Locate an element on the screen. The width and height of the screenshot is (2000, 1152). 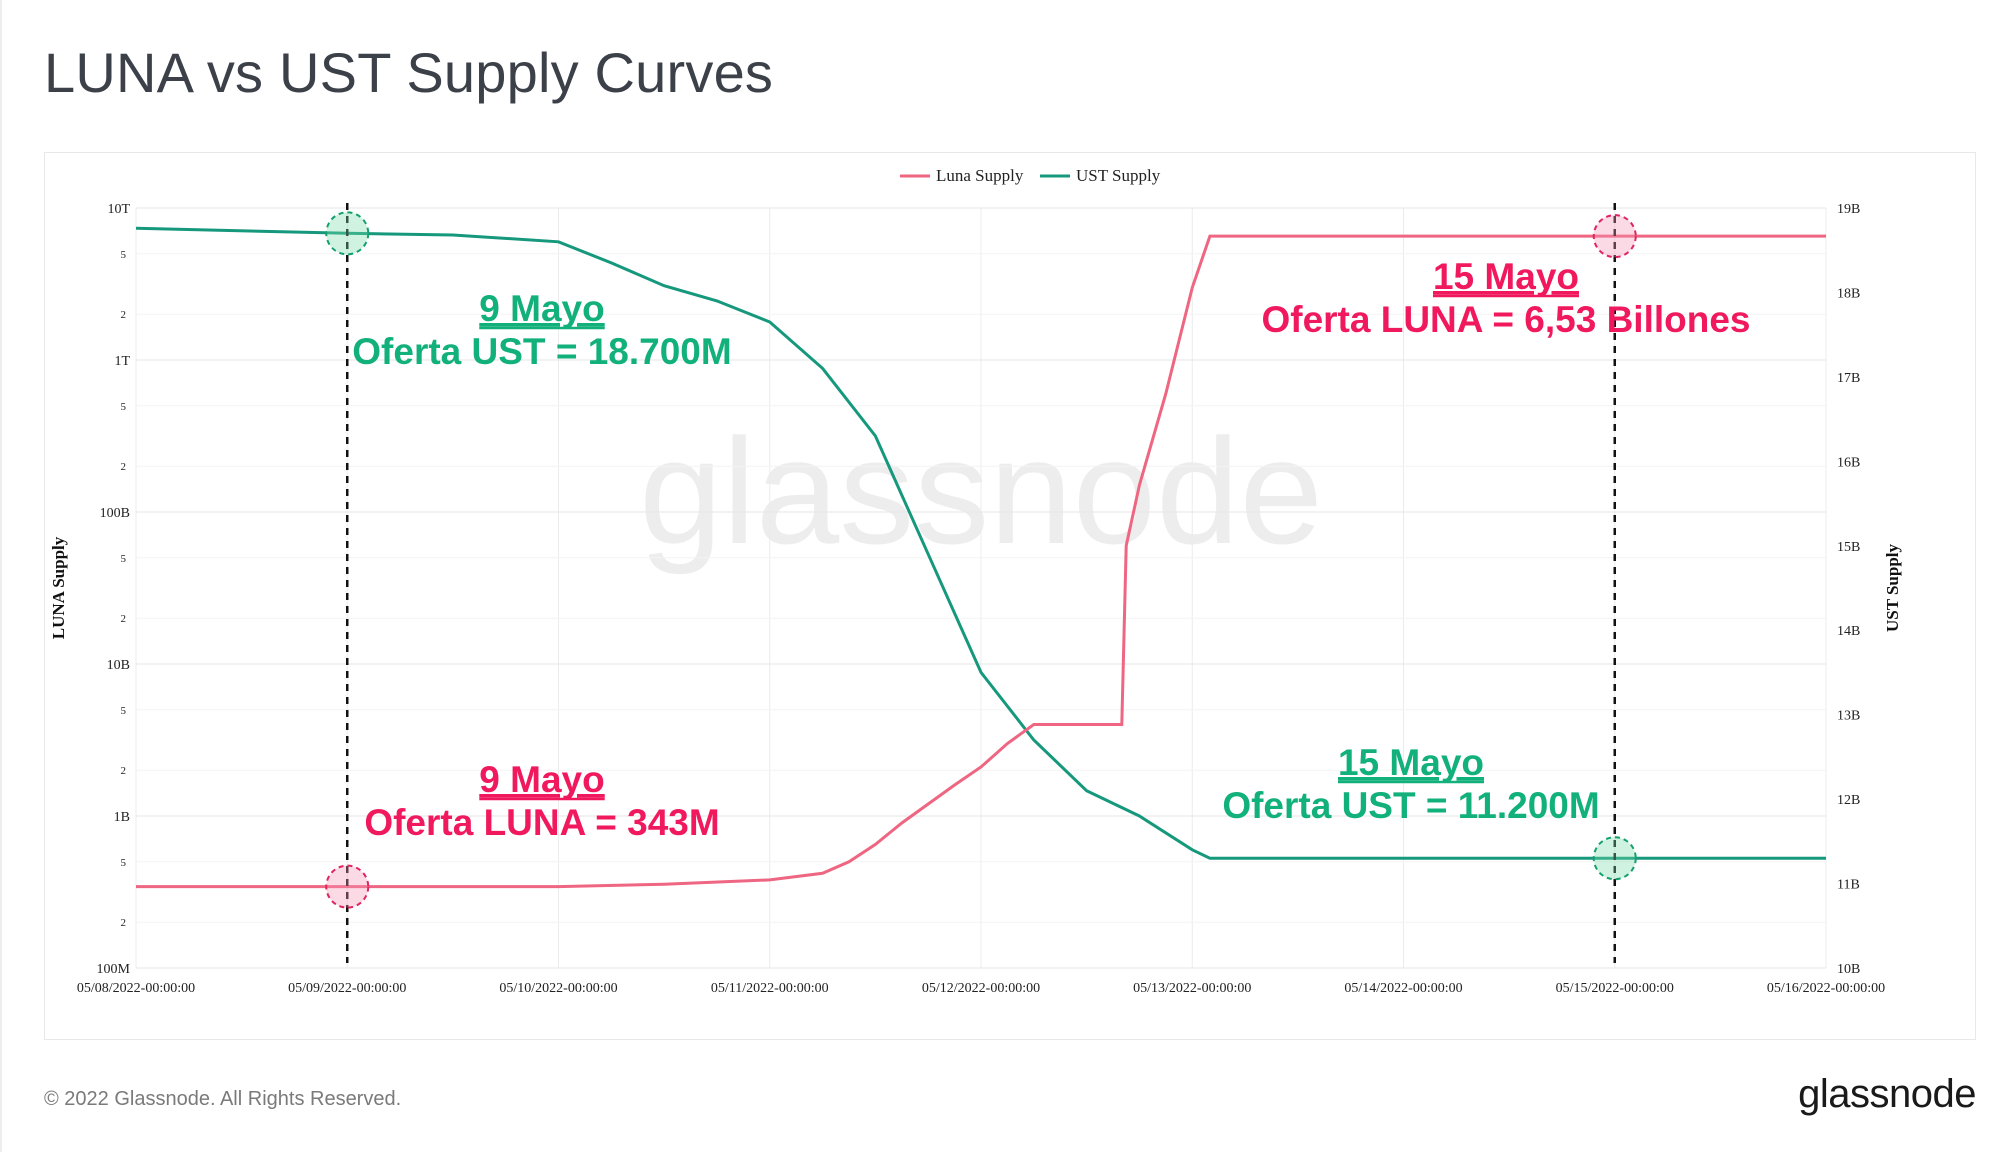
y-right-tick-label: 16B is located at coordinates (1848, 462).